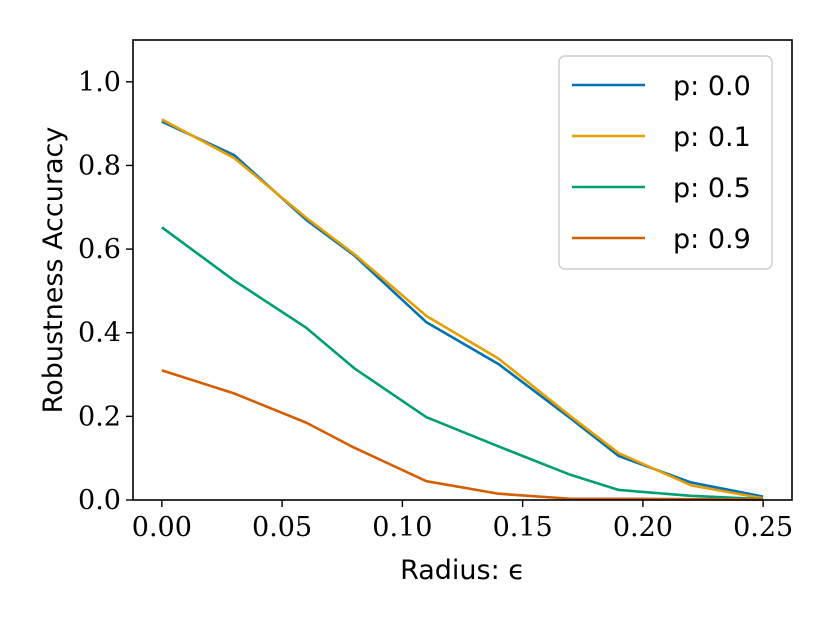  What do you see at coordinates (712, 188) in the screenshot?
I see `legend-label: p: 0.5` at bounding box center [712, 188].